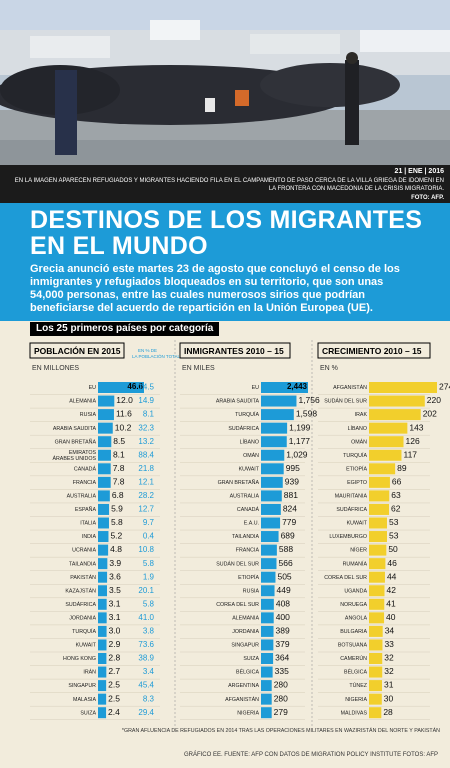 The image size is (450, 768). Describe the element at coordinates (149, 698) in the screenshot. I see `percent-label: 8.3` at that location.